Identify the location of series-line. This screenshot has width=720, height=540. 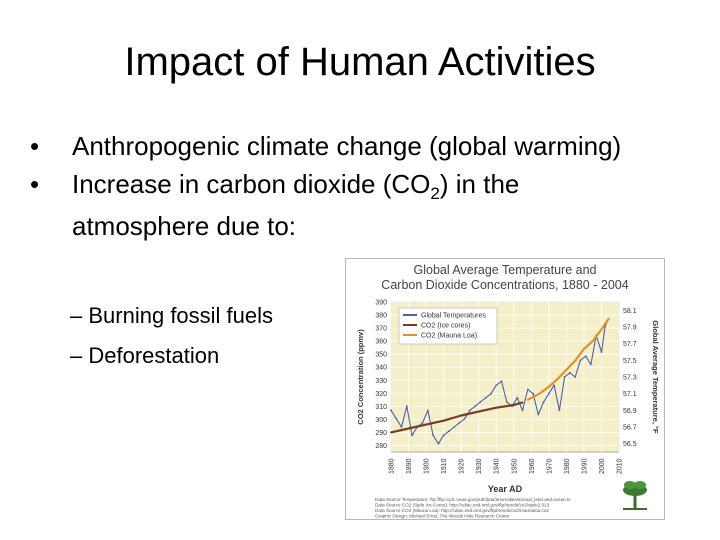
(568, 359).